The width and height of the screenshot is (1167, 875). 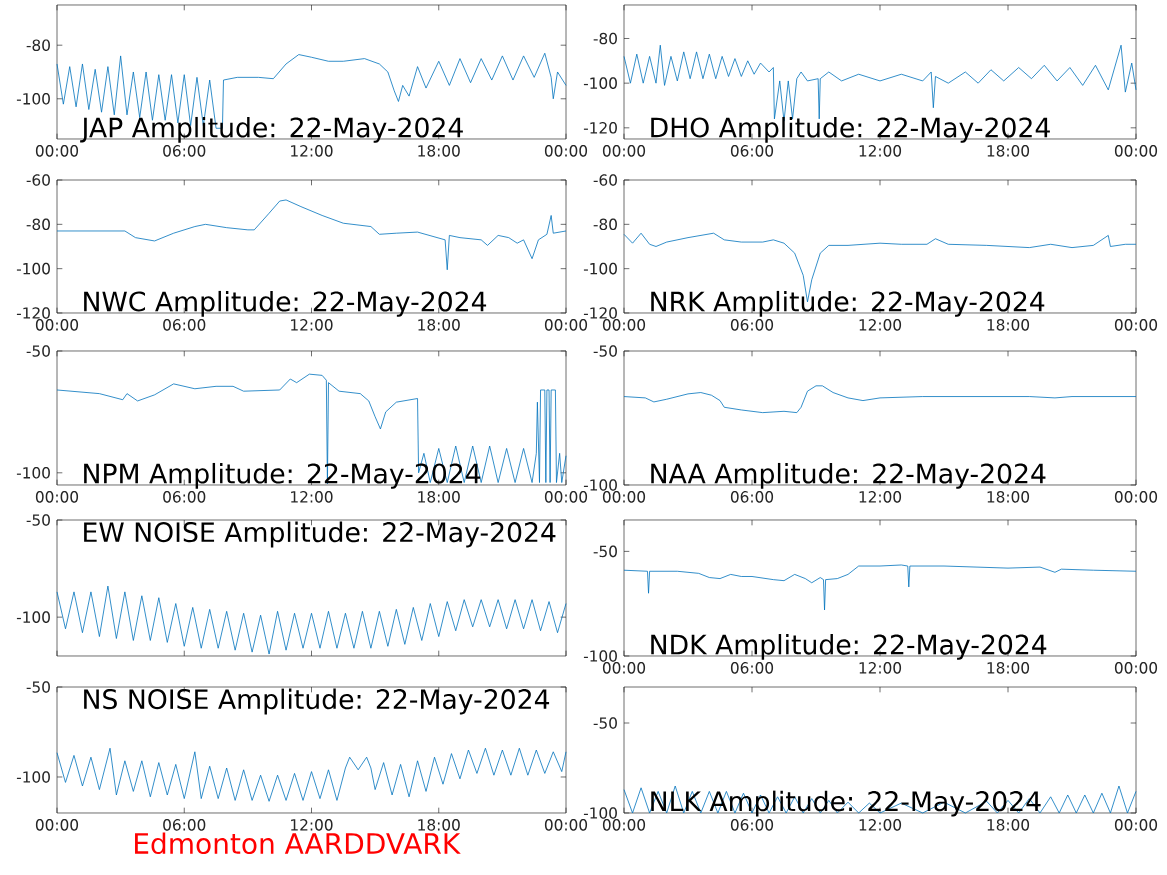 What do you see at coordinates (271, 129) in the screenshot?
I see `text: JAP Amplitude: 22-May-2024` at bounding box center [271, 129].